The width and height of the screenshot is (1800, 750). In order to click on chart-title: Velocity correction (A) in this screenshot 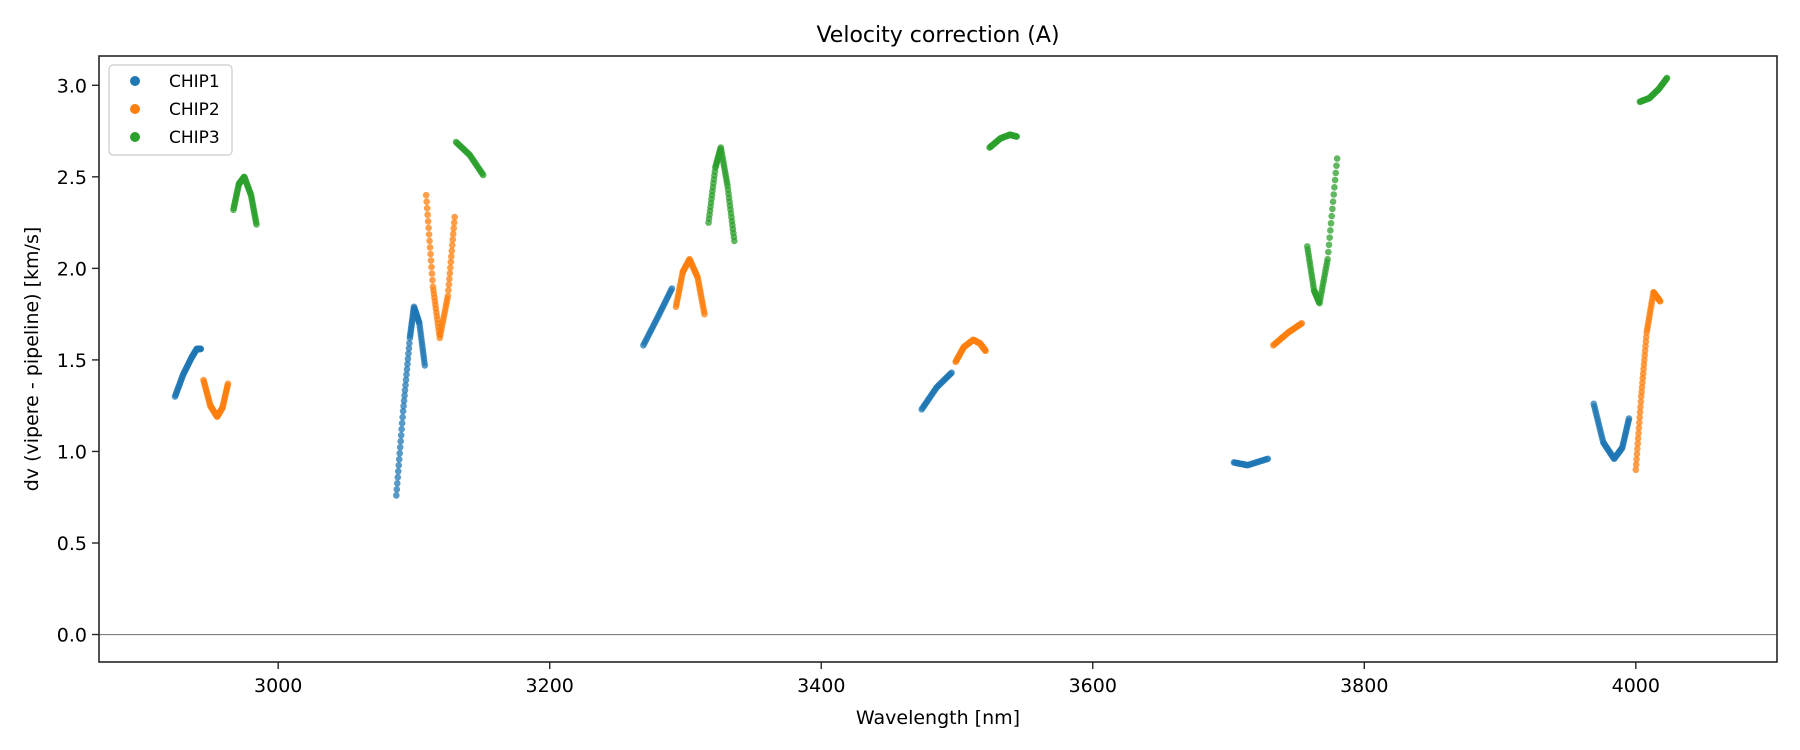, I will do `click(937, 35)`.